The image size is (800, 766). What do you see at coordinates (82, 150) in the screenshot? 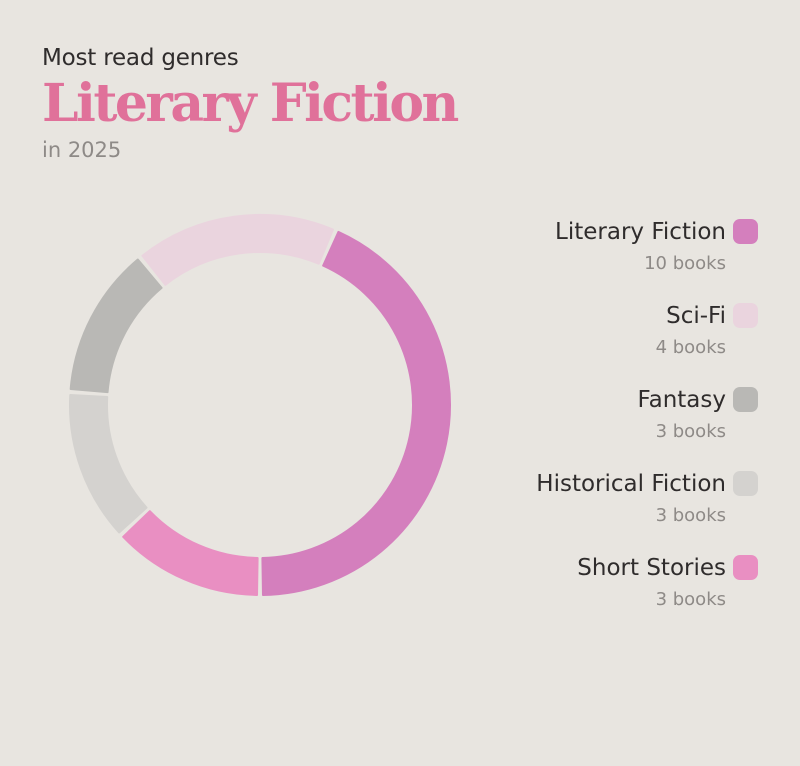
I see `year-subline: in 2025` at bounding box center [82, 150].